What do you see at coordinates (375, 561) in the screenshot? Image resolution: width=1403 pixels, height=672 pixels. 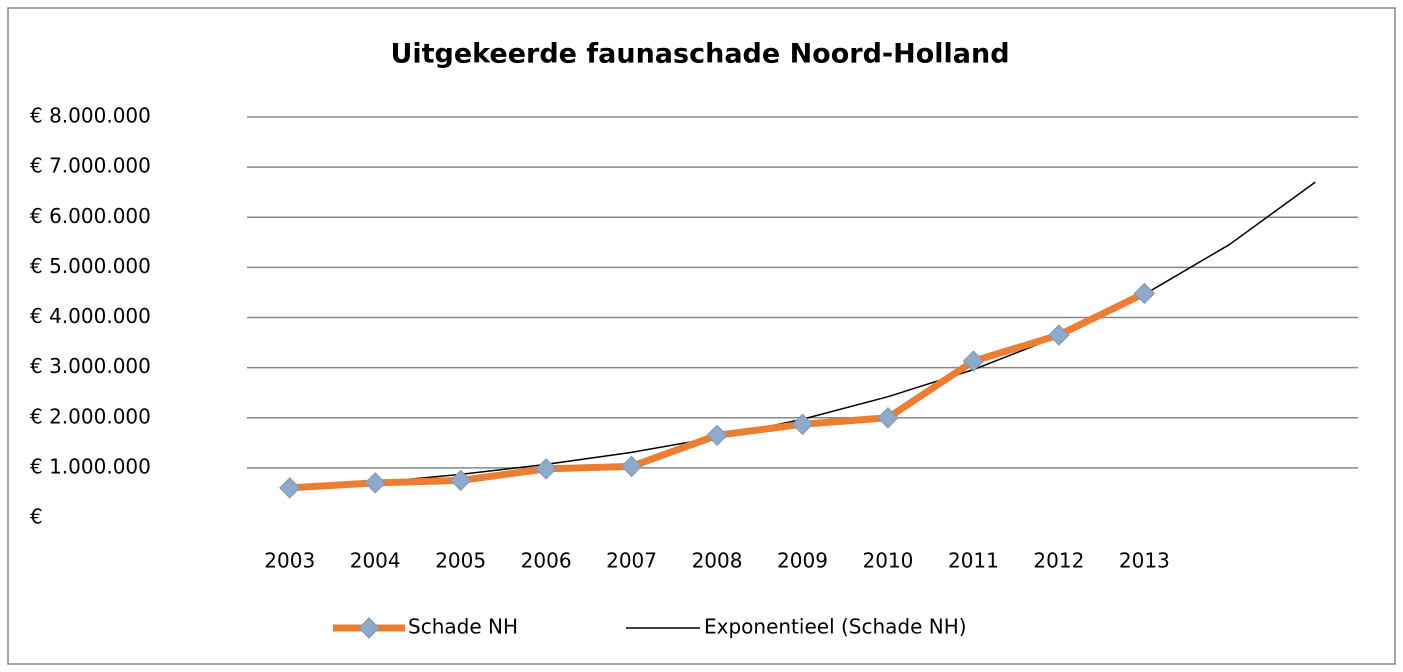 I see `x-tick-label: 2004` at bounding box center [375, 561].